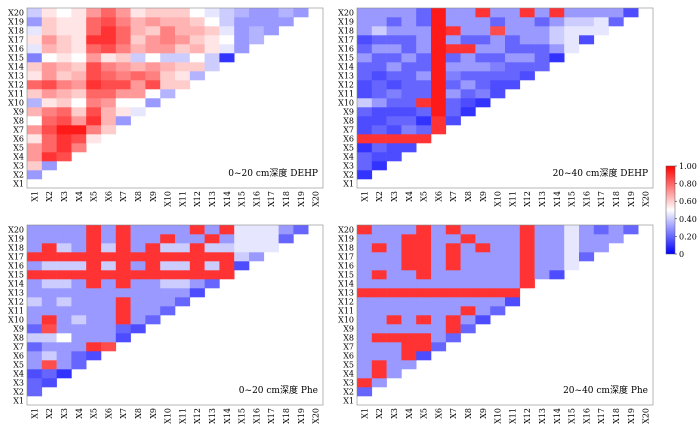 The image size is (700, 437). I want to click on x-tick-label: X18, so click(616, 416).